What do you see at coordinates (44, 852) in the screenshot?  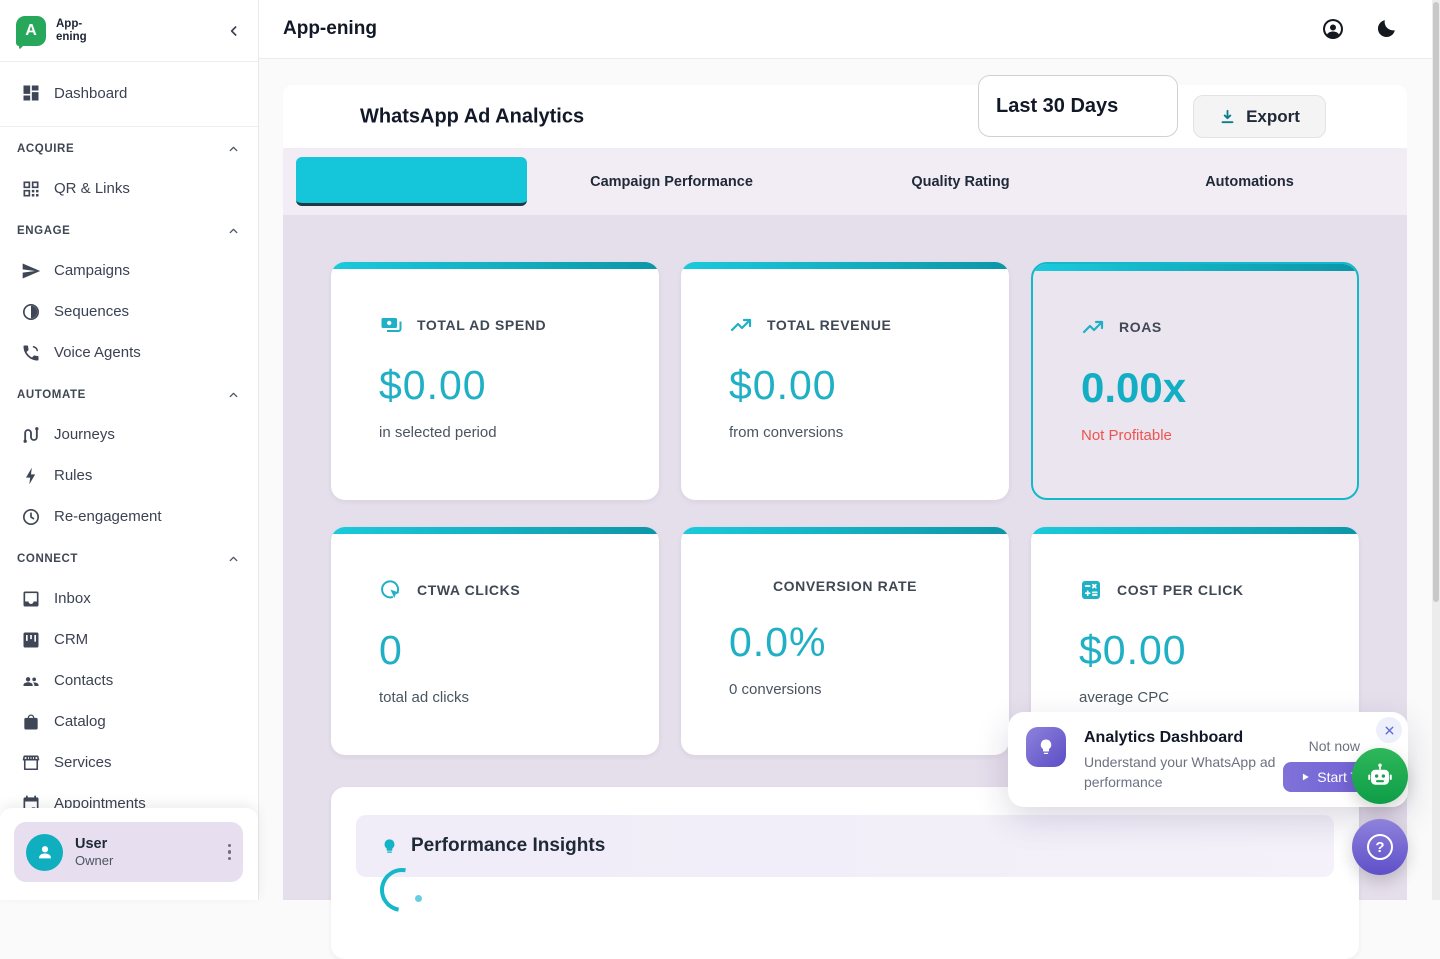 I see `user-avatar` at bounding box center [44, 852].